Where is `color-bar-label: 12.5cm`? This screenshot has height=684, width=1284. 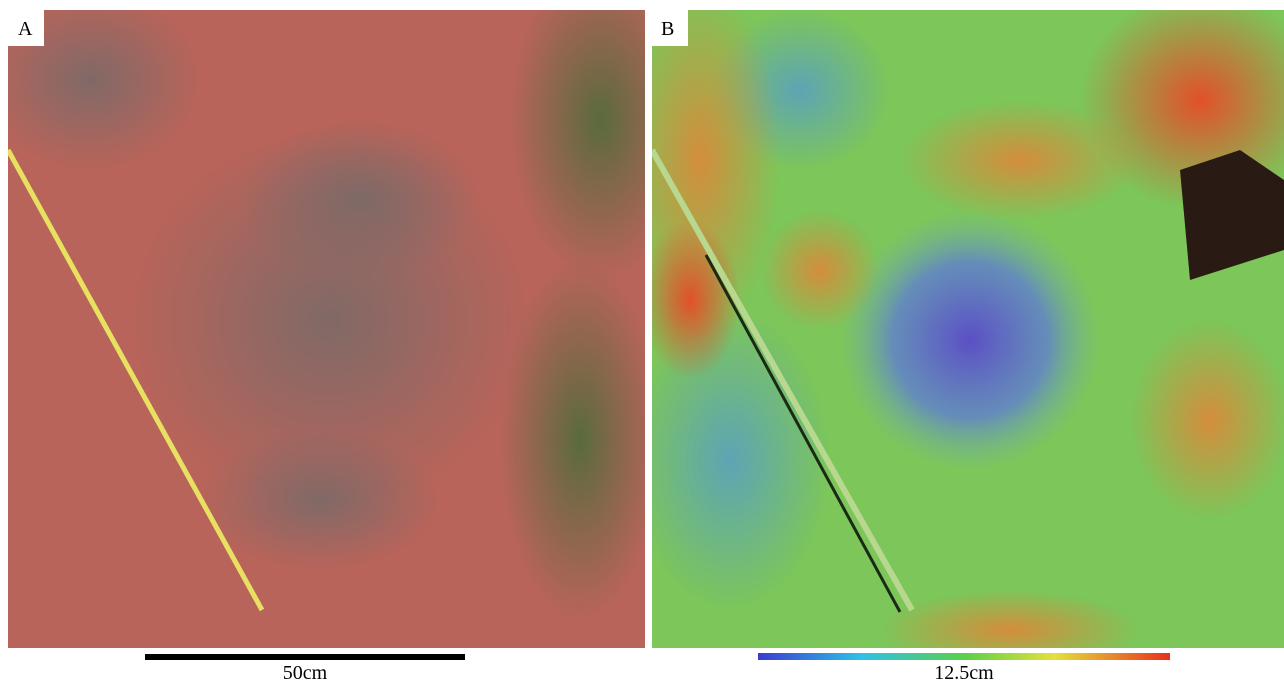
color-bar-label: 12.5cm is located at coordinates (964, 673).